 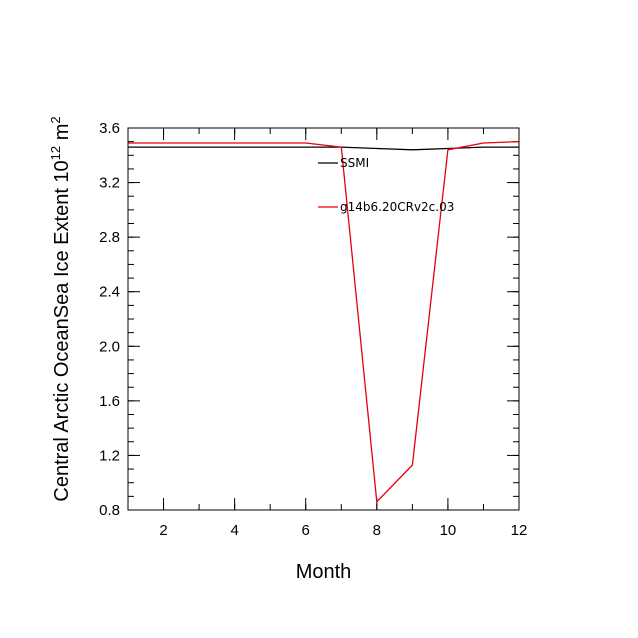 I want to click on y-tick-label: 3.2, so click(x=109, y=183).